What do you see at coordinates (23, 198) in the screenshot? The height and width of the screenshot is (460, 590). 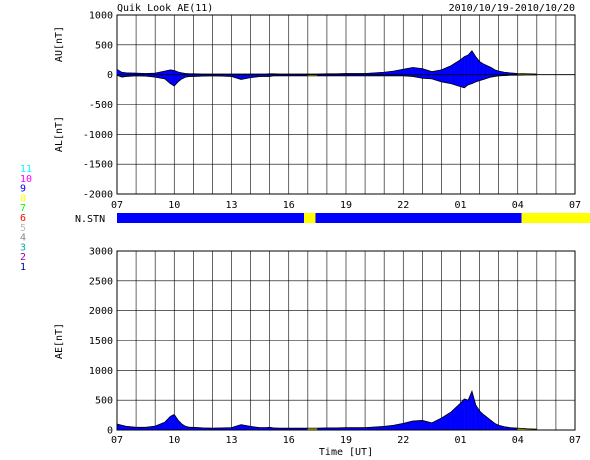 I see `station-legend-entry: 8` at bounding box center [23, 198].